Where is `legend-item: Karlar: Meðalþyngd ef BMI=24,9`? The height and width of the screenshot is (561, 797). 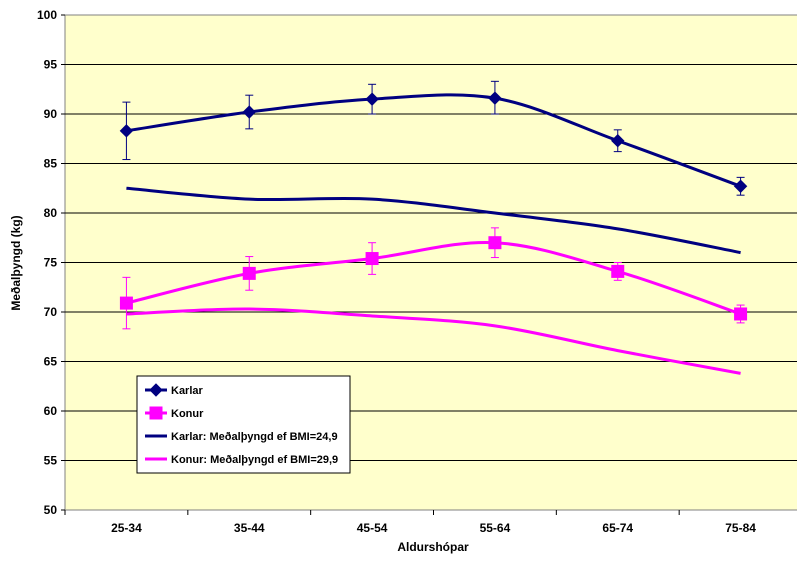 legend-item: Karlar: Meðalþyngd ef BMI=24,9 is located at coordinates (241, 437).